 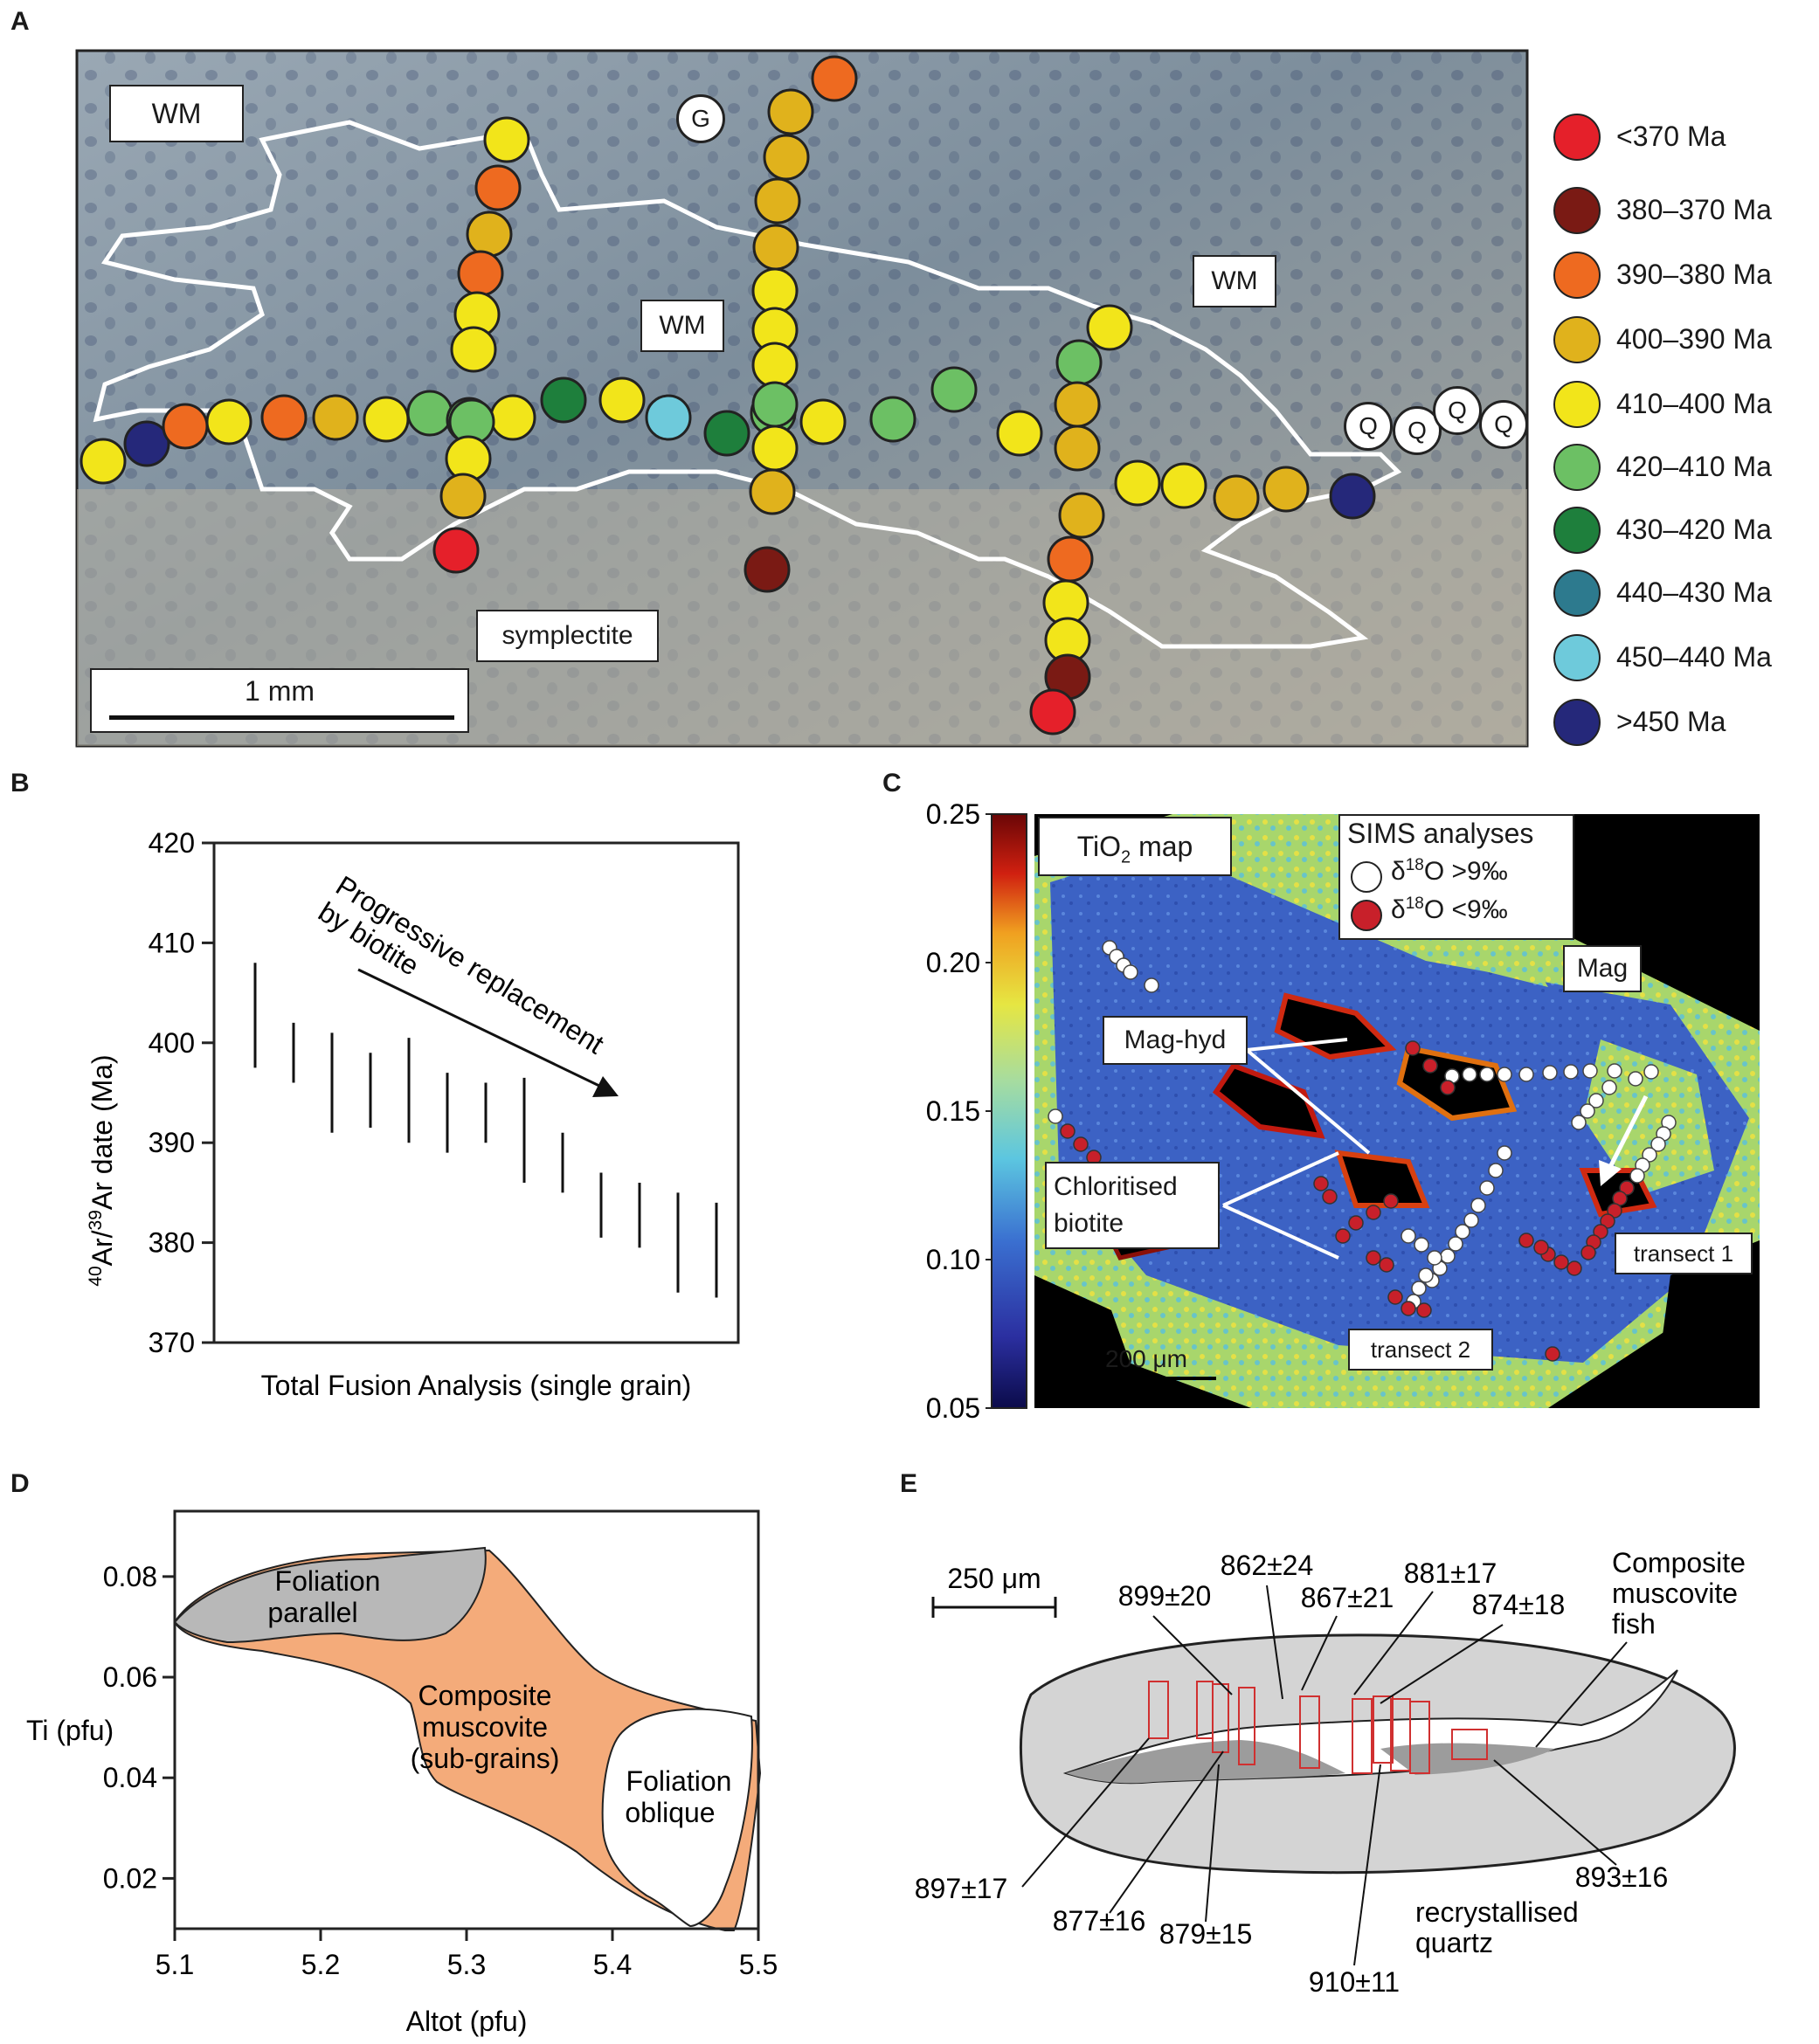 What do you see at coordinates (172, 1343) in the screenshot?
I see `y-tick-label: 370` at bounding box center [172, 1343].